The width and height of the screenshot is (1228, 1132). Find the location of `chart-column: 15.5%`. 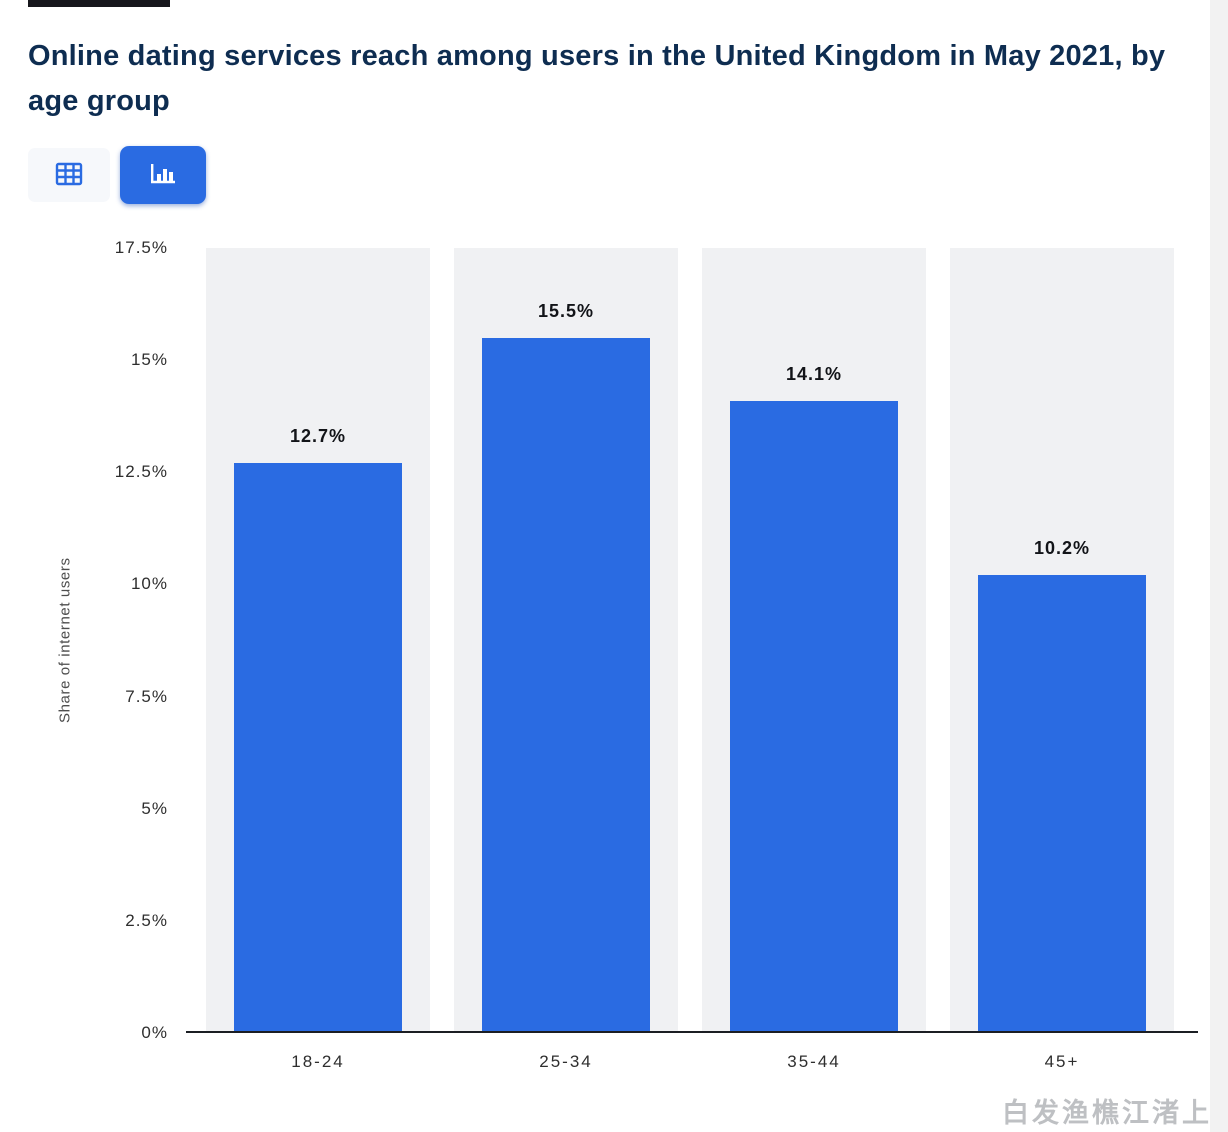

chart-column: 15.5% is located at coordinates (566, 640).